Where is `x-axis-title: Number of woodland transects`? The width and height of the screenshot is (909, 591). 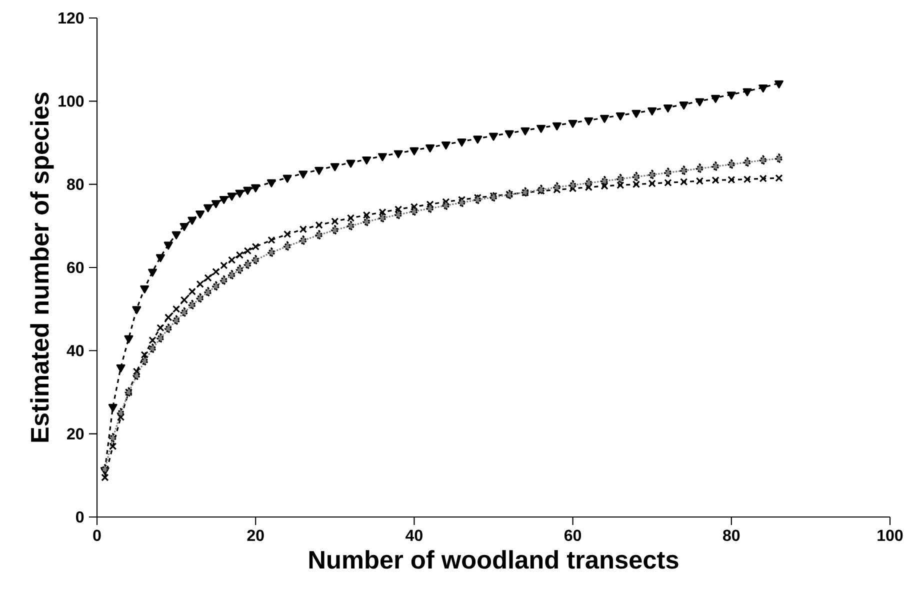
x-axis-title: Number of woodland transects is located at coordinates (493, 559).